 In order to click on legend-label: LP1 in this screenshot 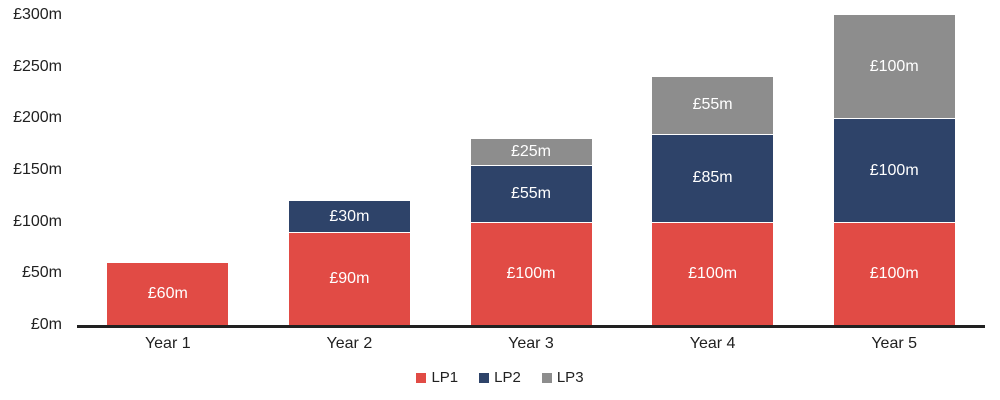, I will do `click(445, 377)`.